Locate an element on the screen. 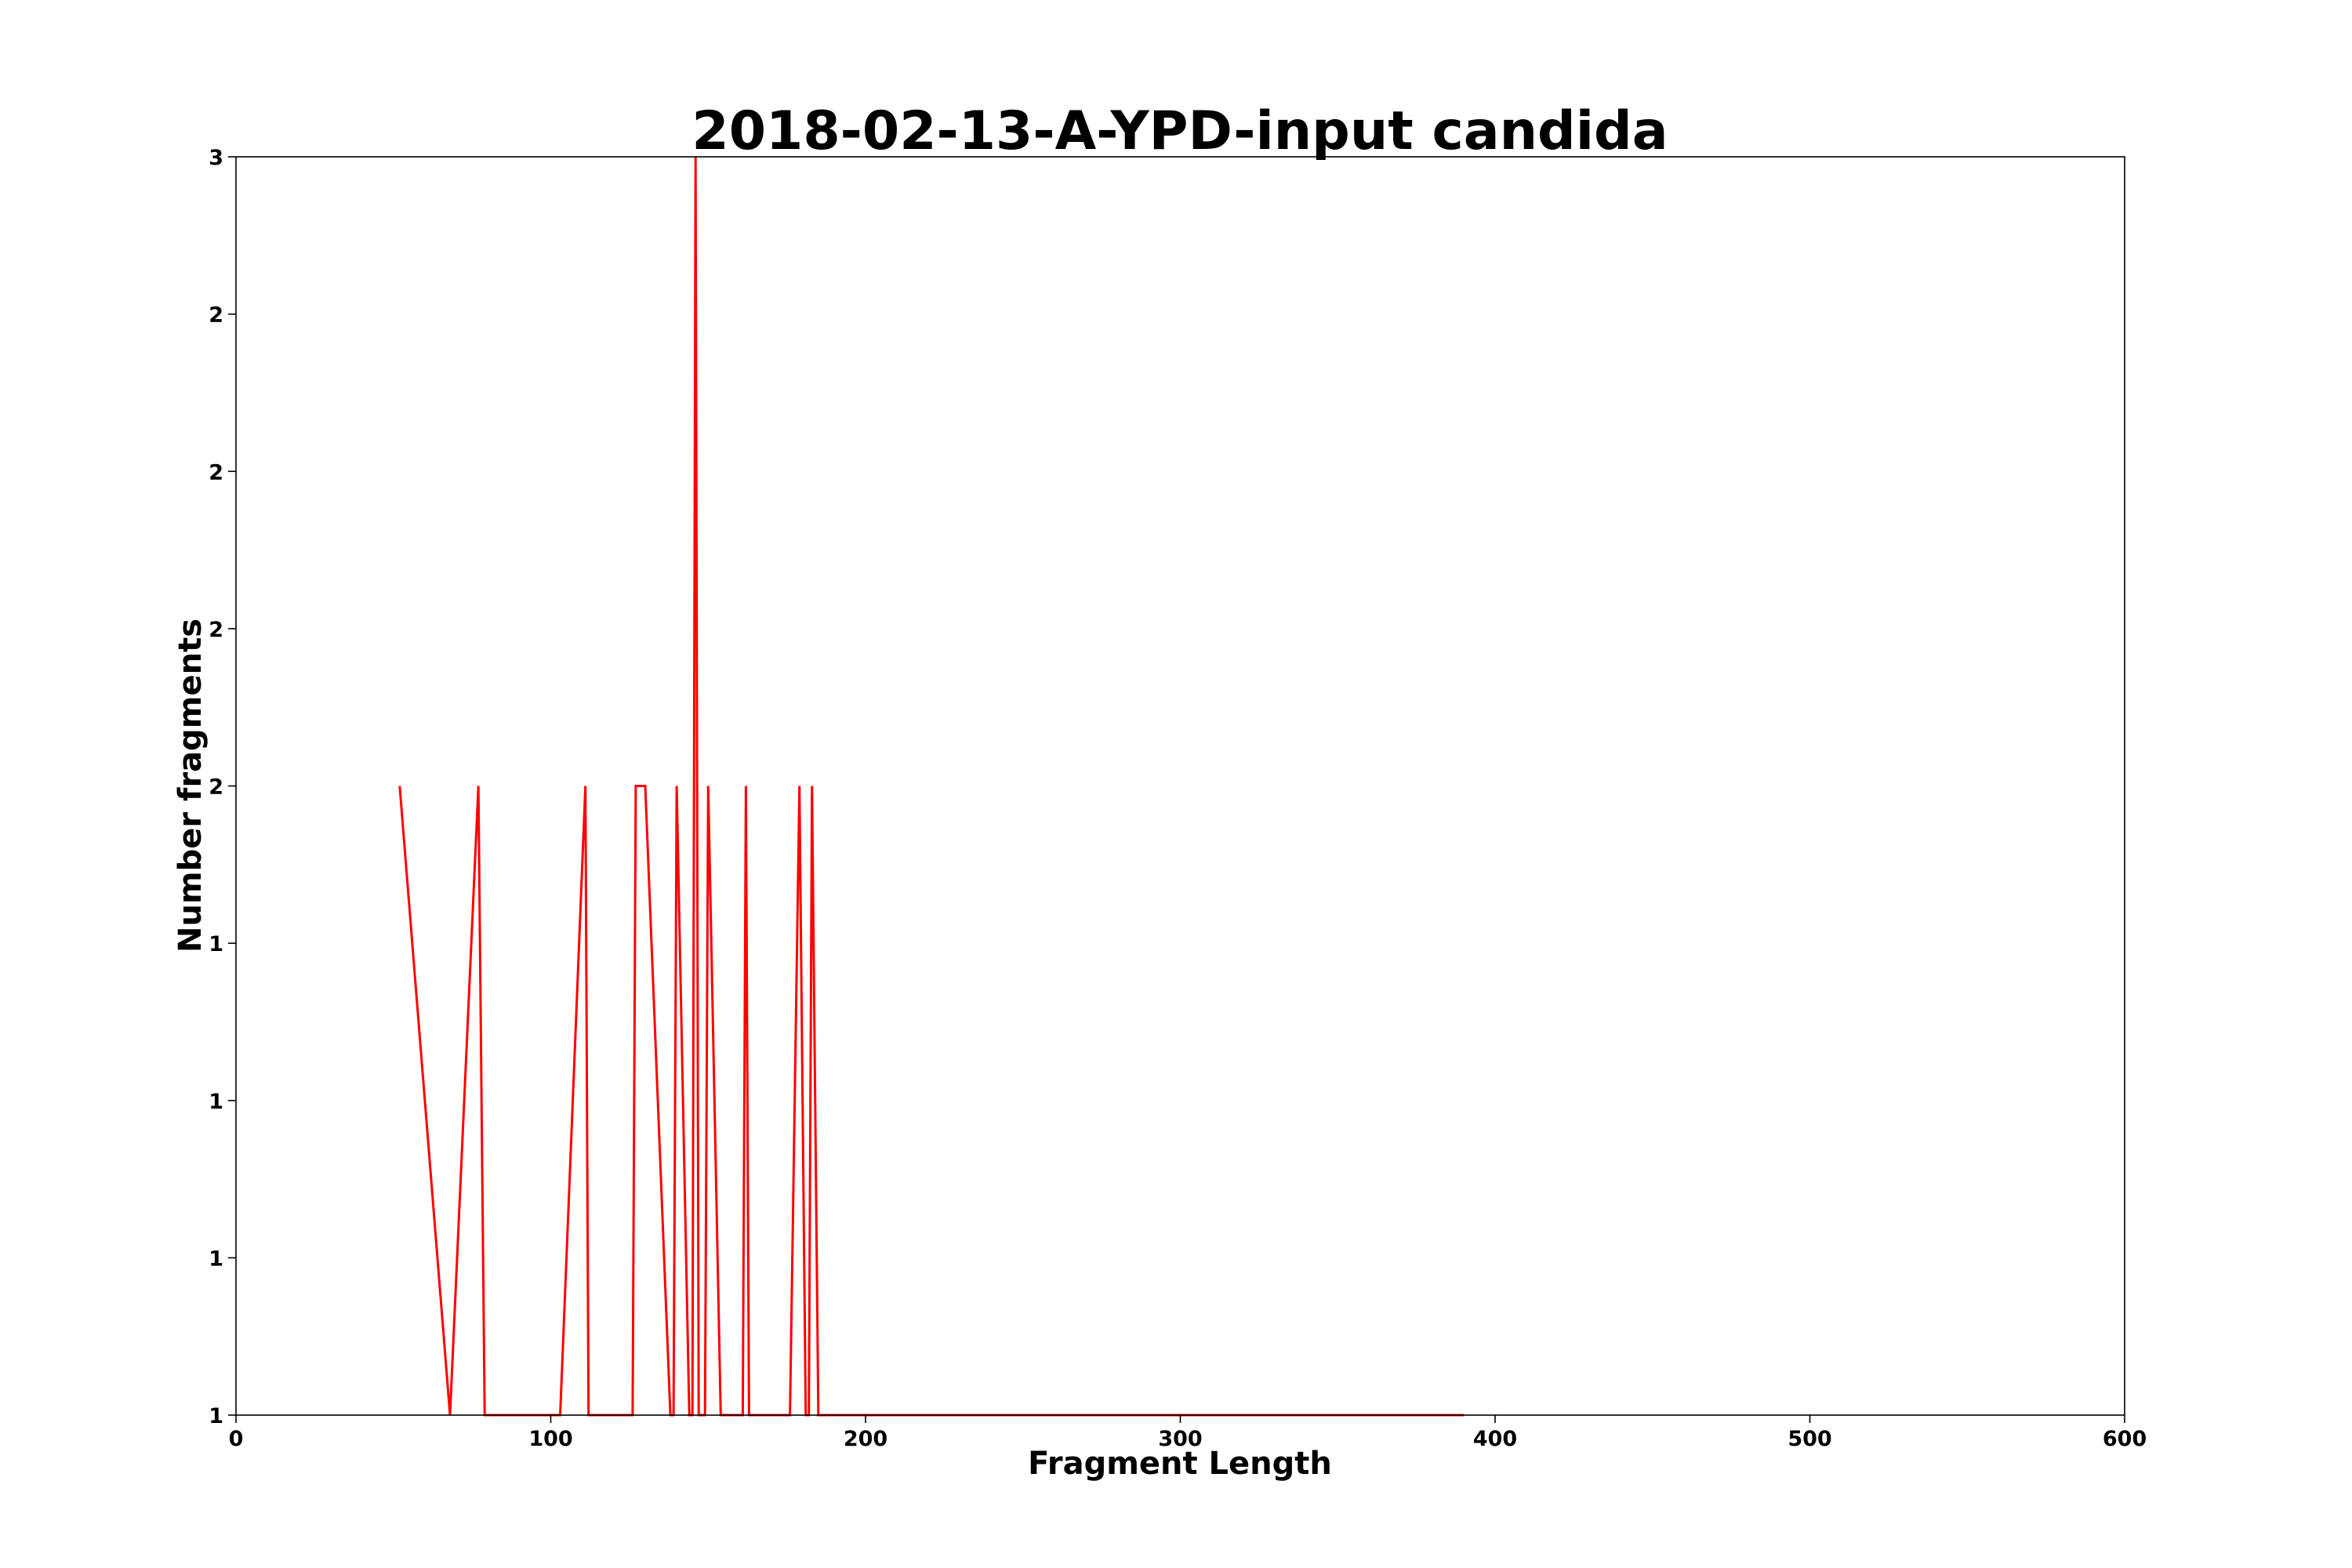 Image resolution: width=2352 pixels, height=1568 pixels. y-axis: 1 1 1 1 2 2 2 2 3 is located at coordinates (222, 787).